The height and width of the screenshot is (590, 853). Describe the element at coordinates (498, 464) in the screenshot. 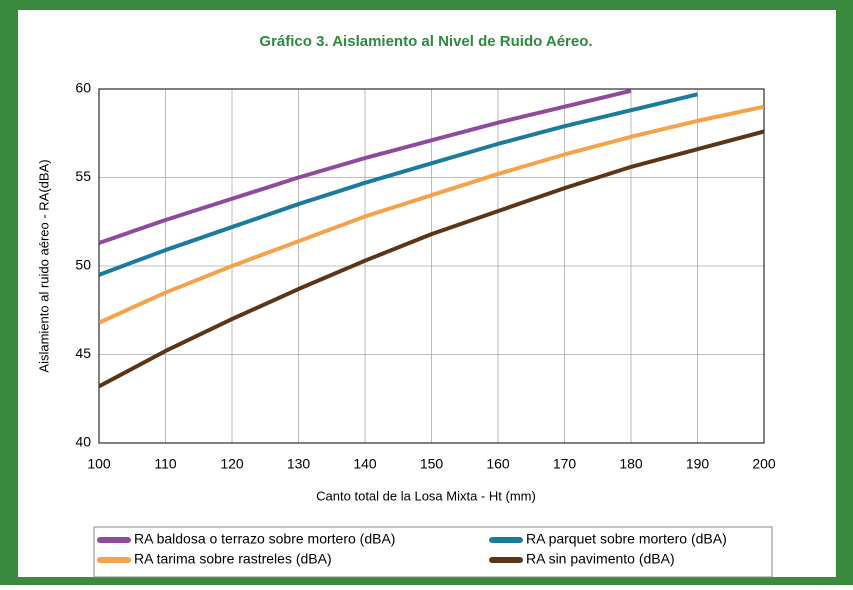

I see `x-tick-label: 160` at that location.